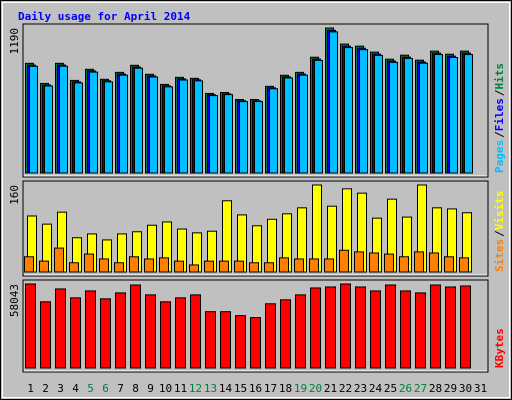 The height and width of the screenshot is (400, 512). I want to click on x-tick-label: 12, so click(195, 388).